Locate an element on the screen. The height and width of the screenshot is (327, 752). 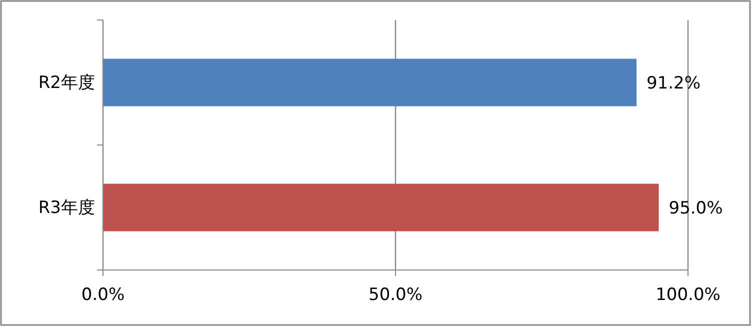
data-label: 91.2% is located at coordinates (673, 83).